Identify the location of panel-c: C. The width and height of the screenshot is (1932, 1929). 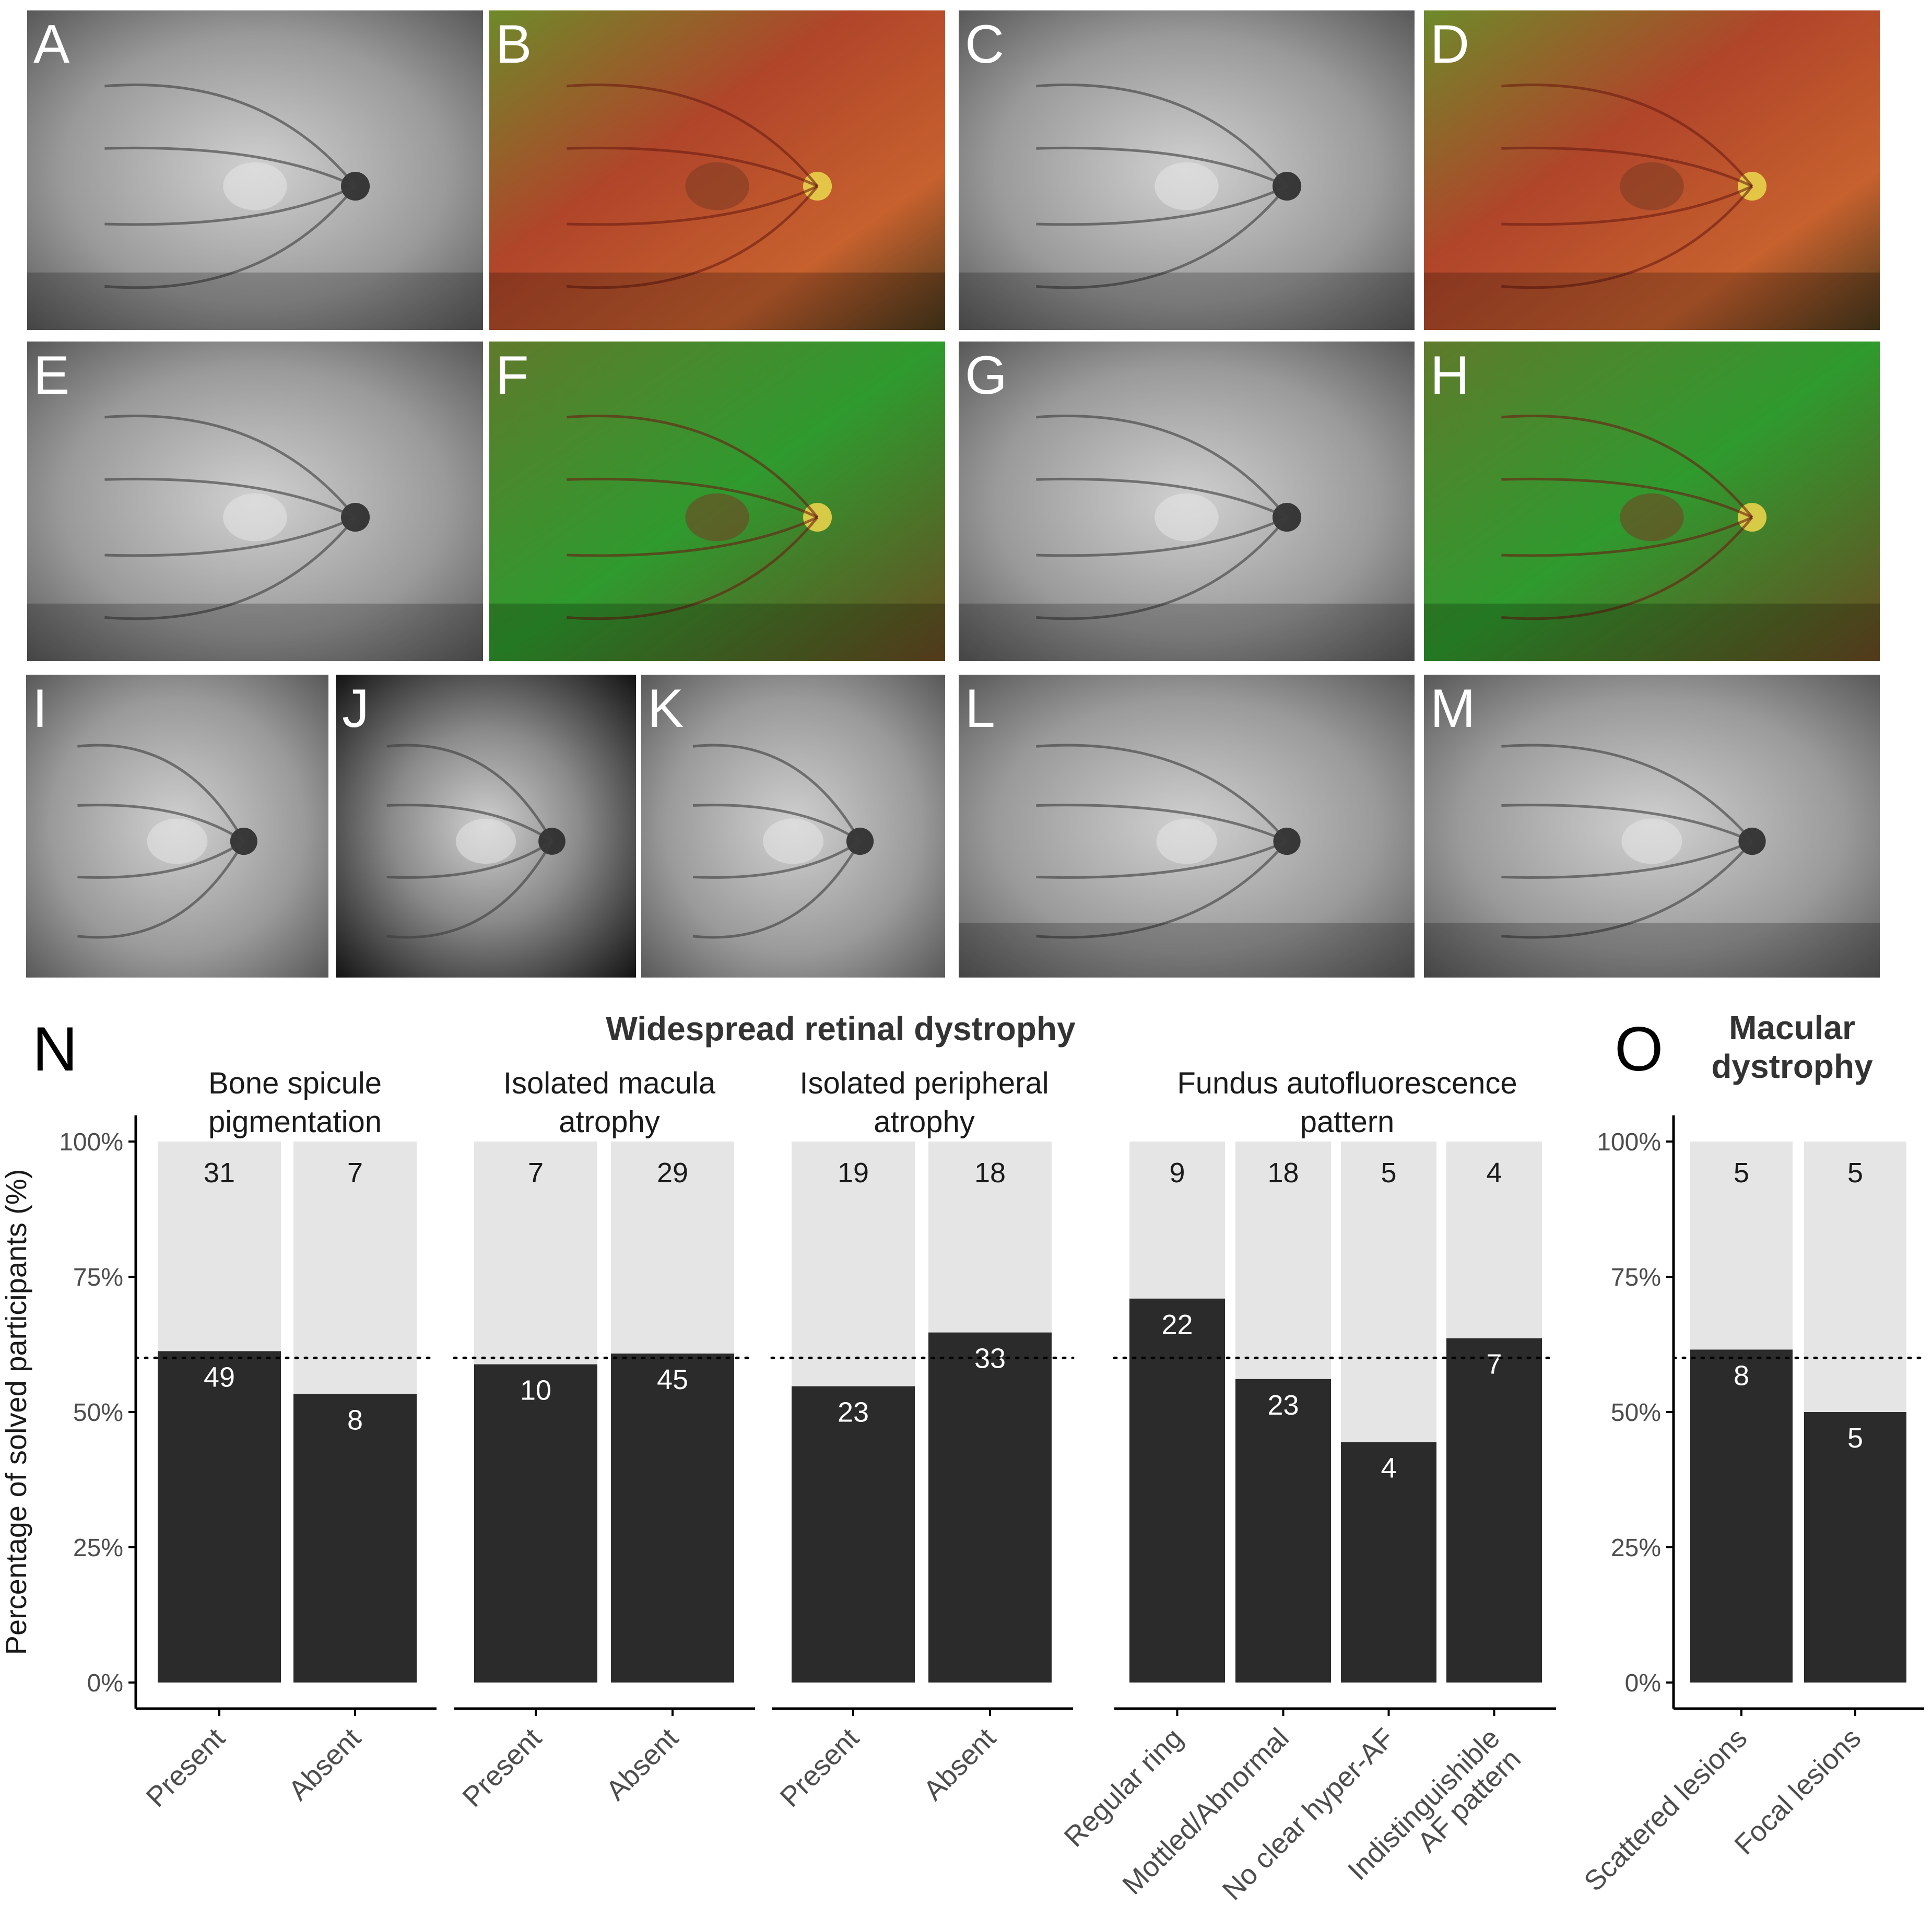
(1187, 170).